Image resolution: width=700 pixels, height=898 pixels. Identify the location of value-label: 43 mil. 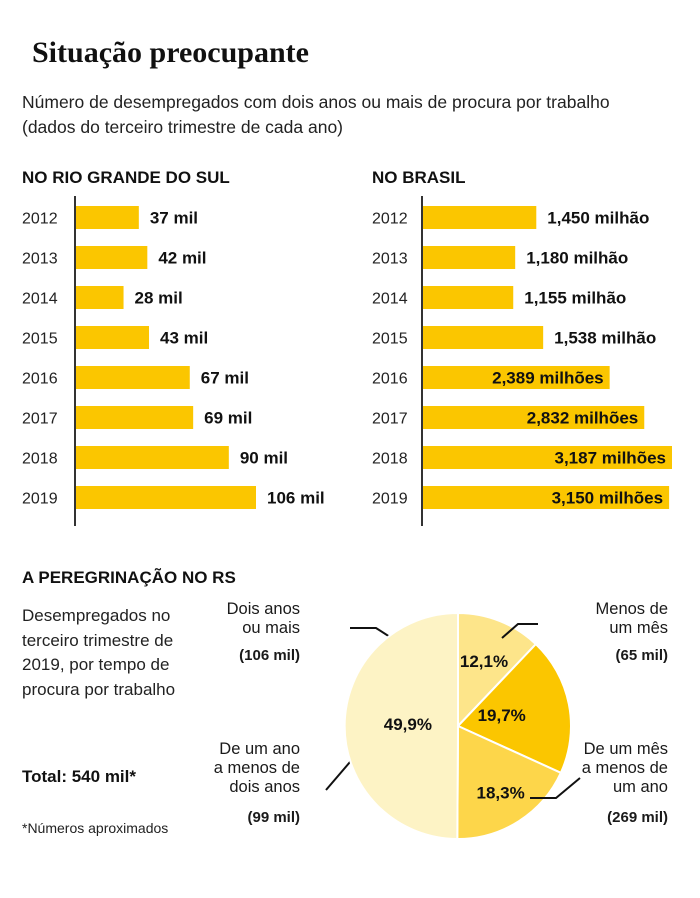
(184, 338).